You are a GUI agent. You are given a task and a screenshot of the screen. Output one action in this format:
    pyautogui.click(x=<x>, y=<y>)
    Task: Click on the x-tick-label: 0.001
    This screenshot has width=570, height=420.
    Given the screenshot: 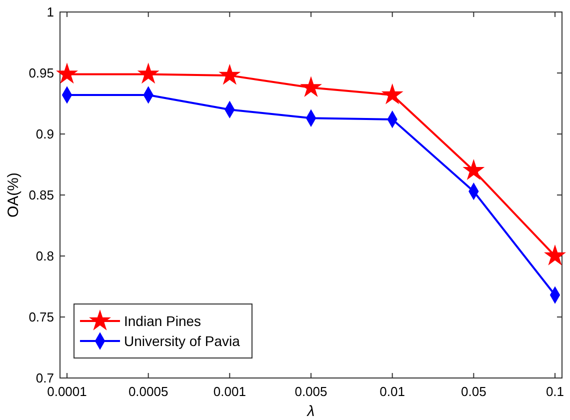 What is the action you would take?
    pyautogui.click(x=229, y=391)
    